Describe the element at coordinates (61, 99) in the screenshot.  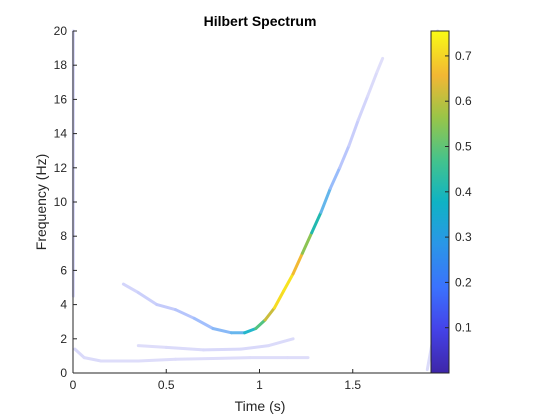
I see `y-tick-label: 16` at that location.